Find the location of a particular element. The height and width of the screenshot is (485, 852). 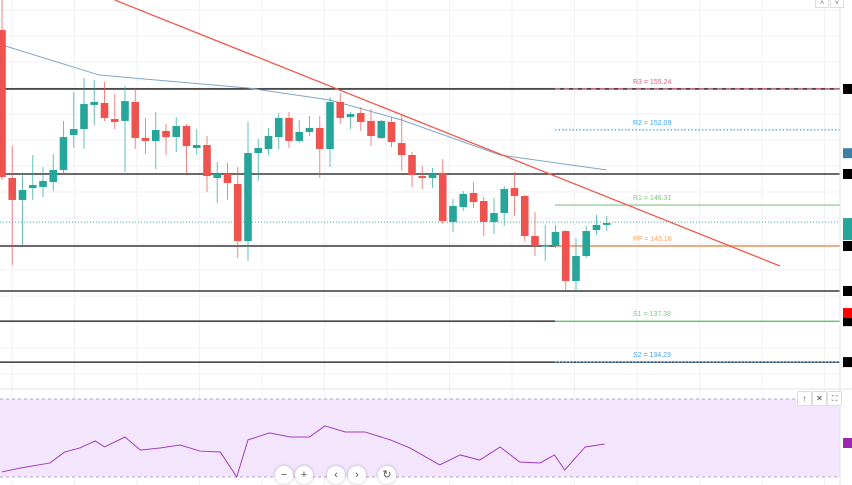

price-axis-tags is located at coordinates (847, 265).